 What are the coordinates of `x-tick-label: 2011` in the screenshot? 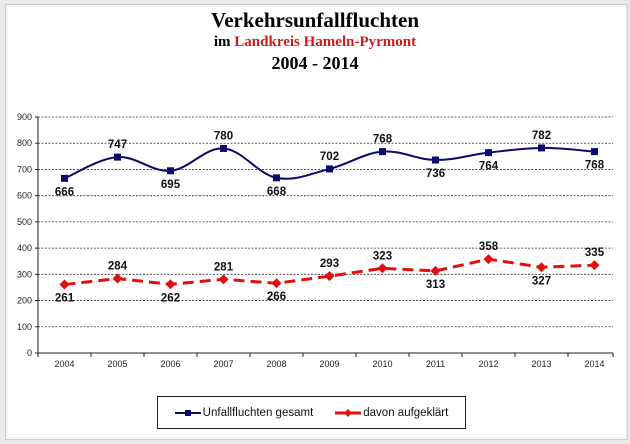 It's located at (435, 364).